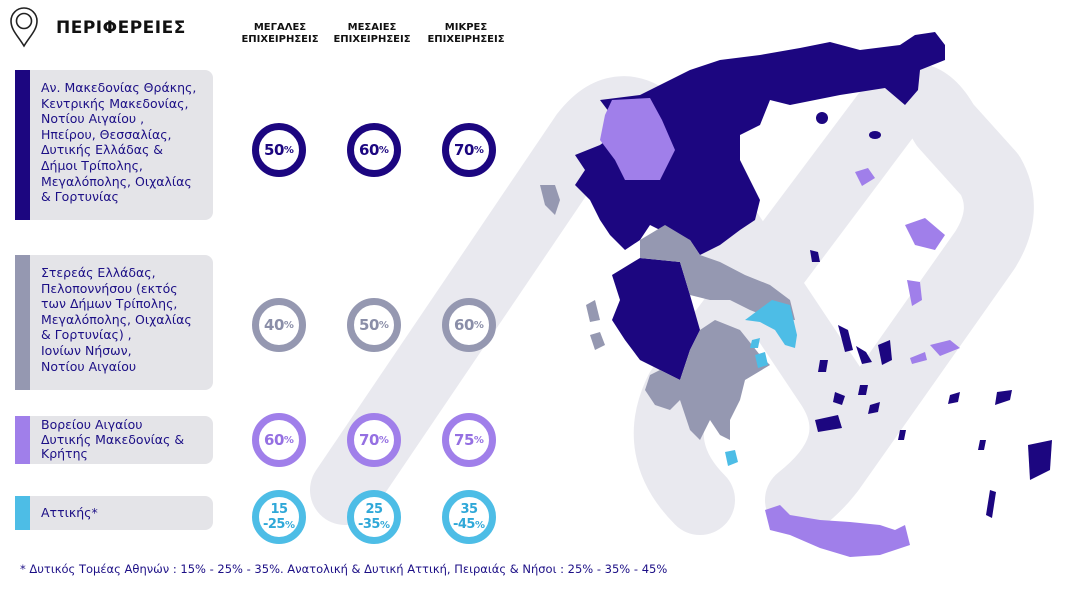  I want to click on rate-large-group-4: 15 -25%, so click(279, 517).